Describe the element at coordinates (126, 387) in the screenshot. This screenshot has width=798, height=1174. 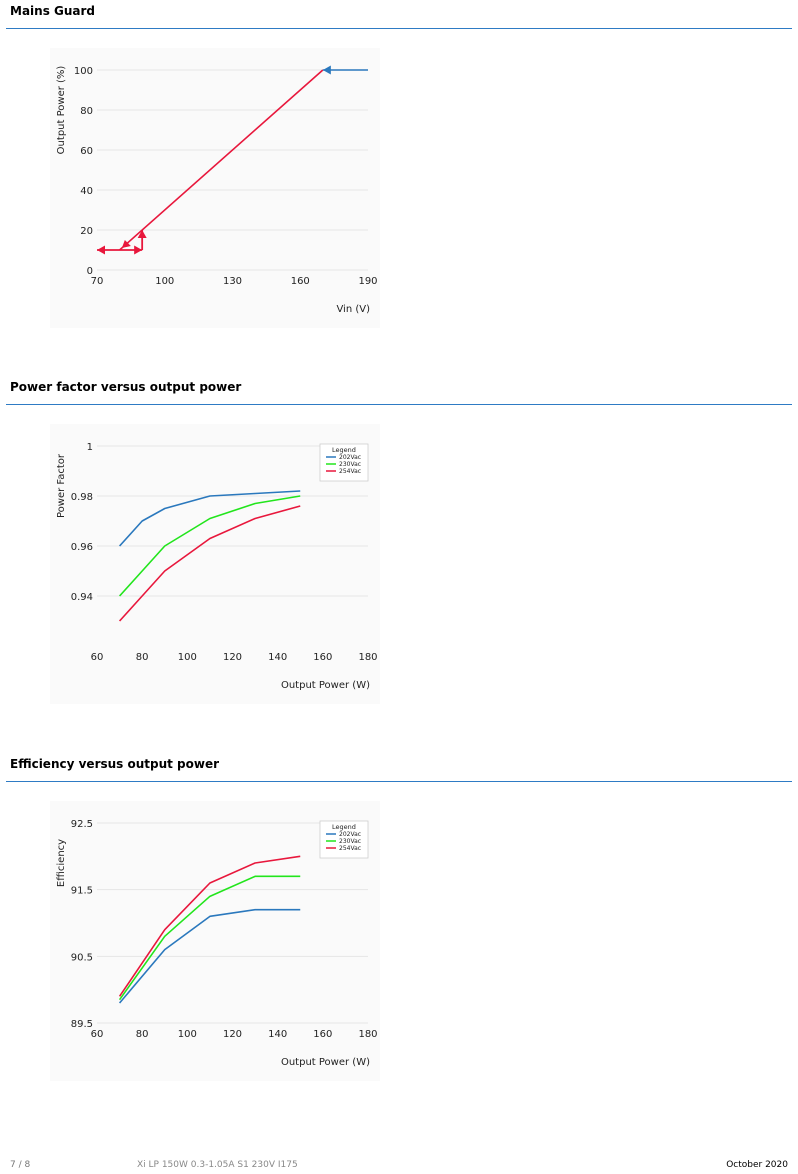
I see `section-title-power-factor: Power factor versus output power` at that location.